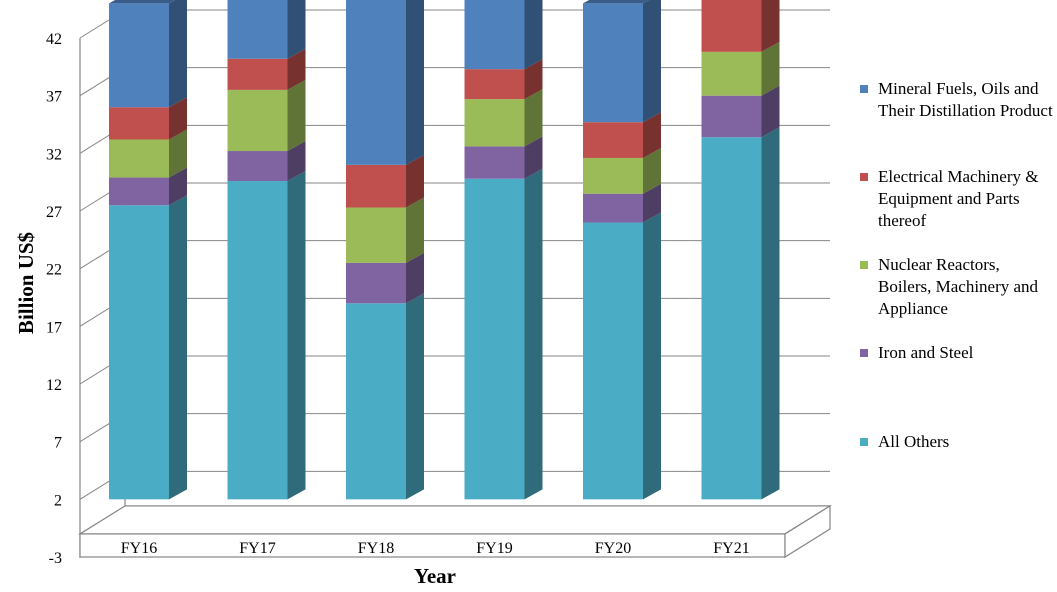 The width and height of the screenshot is (1057, 592). What do you see at coordinates (613, 63) in the screenshot?
I see `bar-mineral-fuels-oils-and-their-distillation-product-fy20` at bounding box center [613, 63].